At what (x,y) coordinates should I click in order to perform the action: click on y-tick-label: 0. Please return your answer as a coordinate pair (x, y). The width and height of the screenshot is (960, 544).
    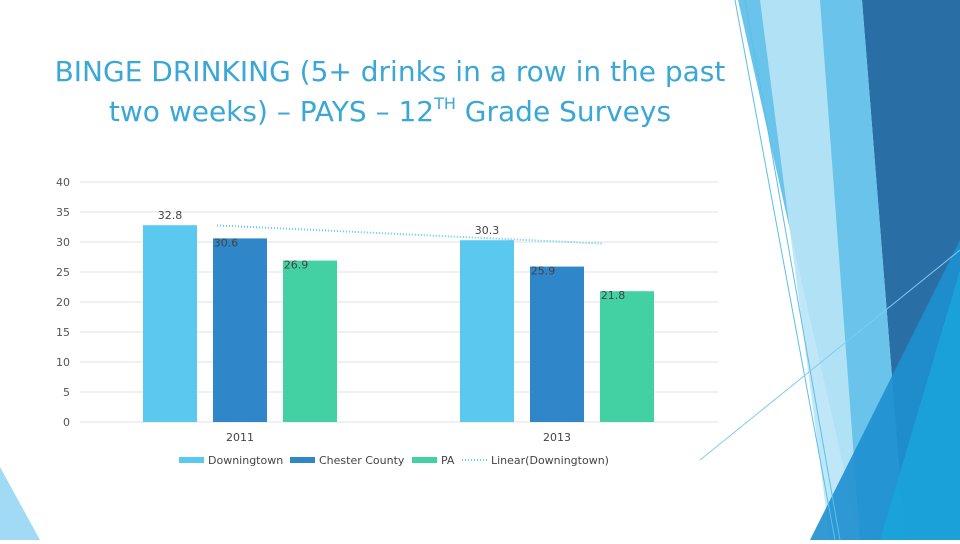
    Looking at the image, I should click on (66, 422).